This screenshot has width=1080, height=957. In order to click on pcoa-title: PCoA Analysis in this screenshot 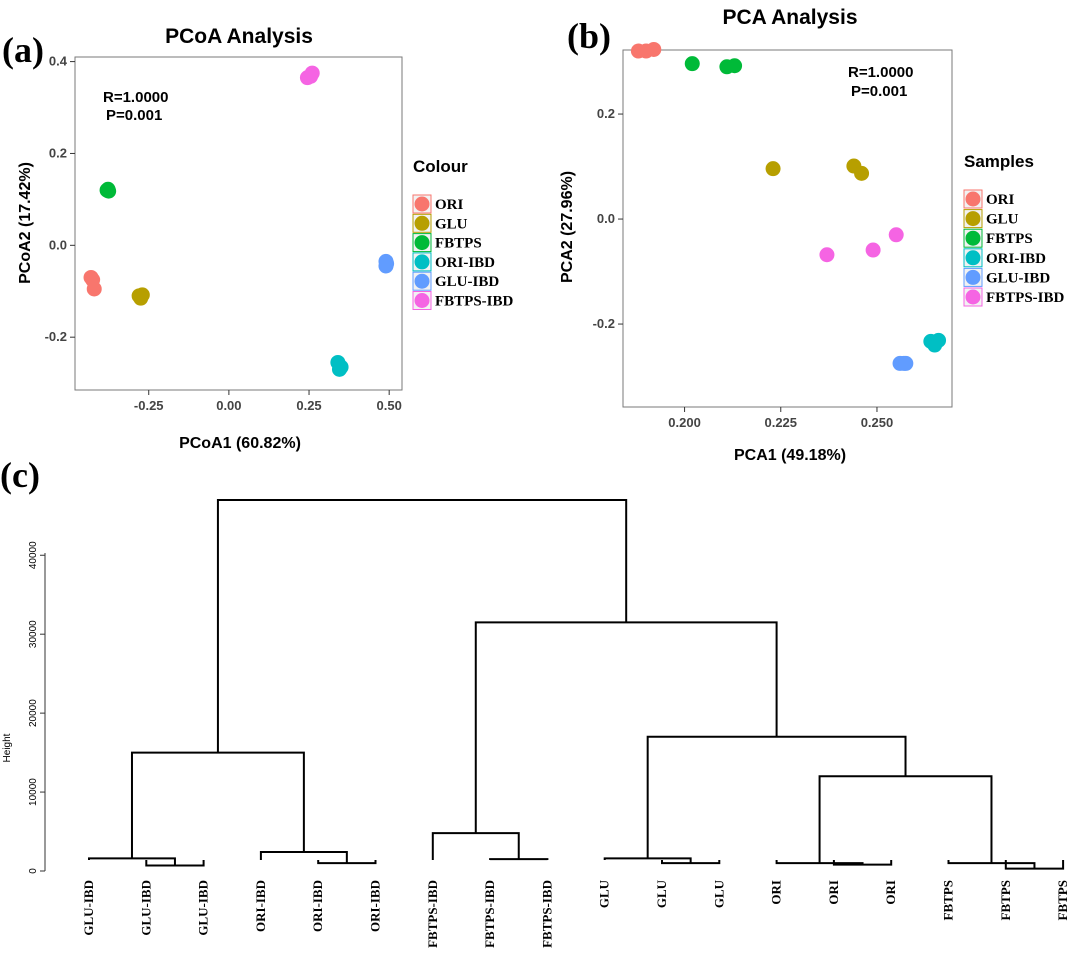, I will do `click(239, 36)`.